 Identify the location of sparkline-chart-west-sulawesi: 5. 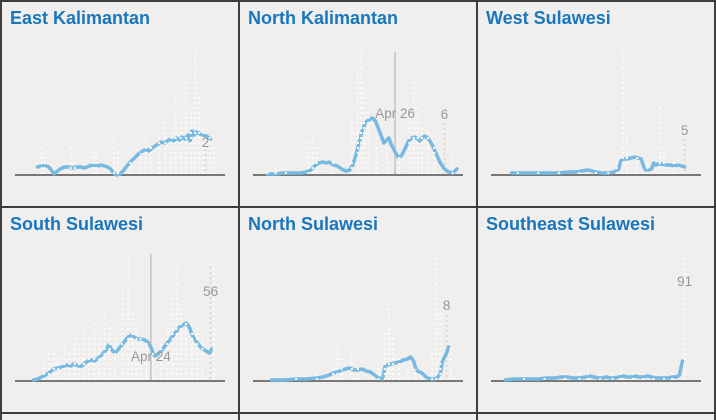
(596, 114).